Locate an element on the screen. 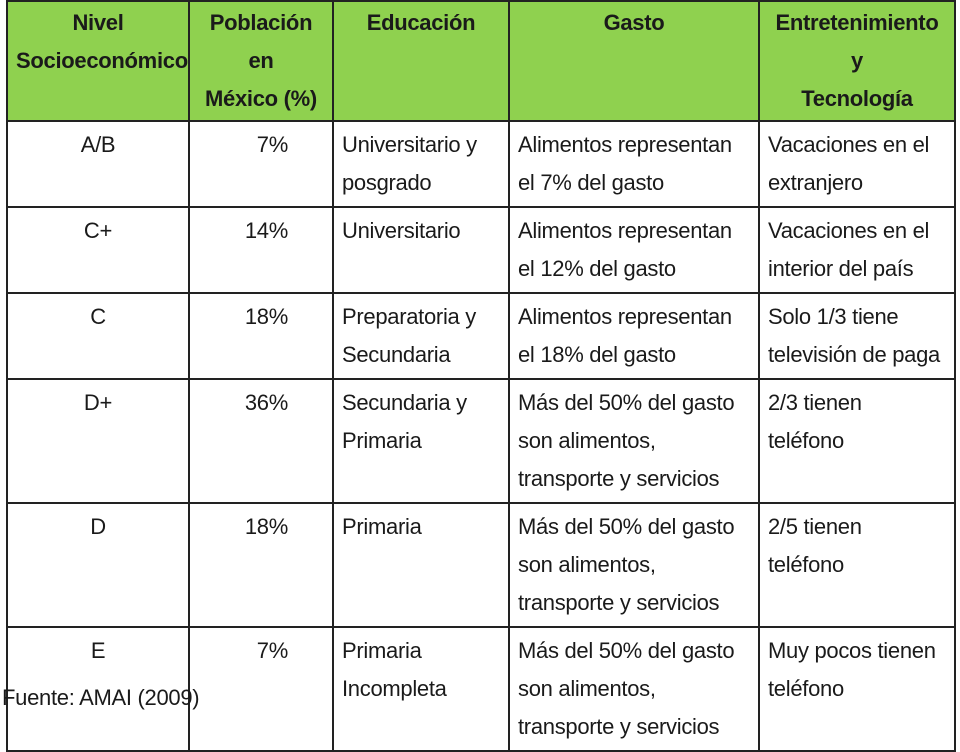 The height and width of the screenshot is (752, 960). cell-educacion: Primaria Incompleta is located at coordinates (421, 689).